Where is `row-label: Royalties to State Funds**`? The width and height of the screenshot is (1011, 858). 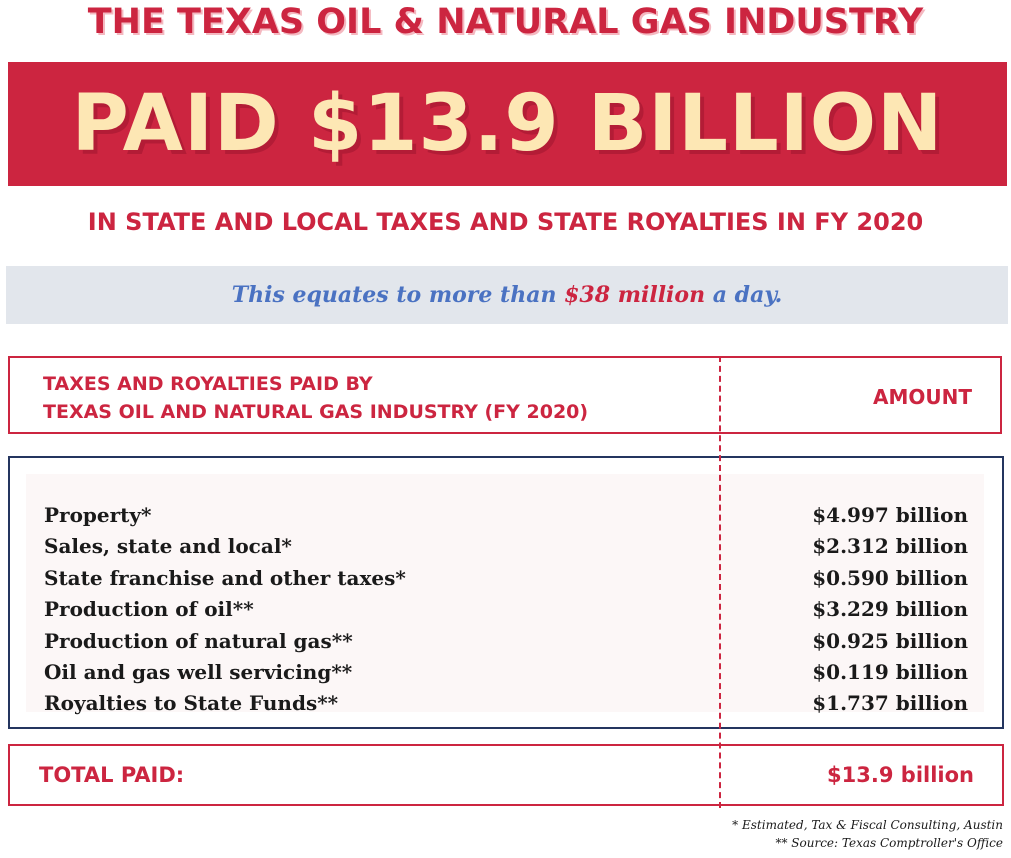 row-label: Royalties to State Funds** is located at coordinates (191, 703).